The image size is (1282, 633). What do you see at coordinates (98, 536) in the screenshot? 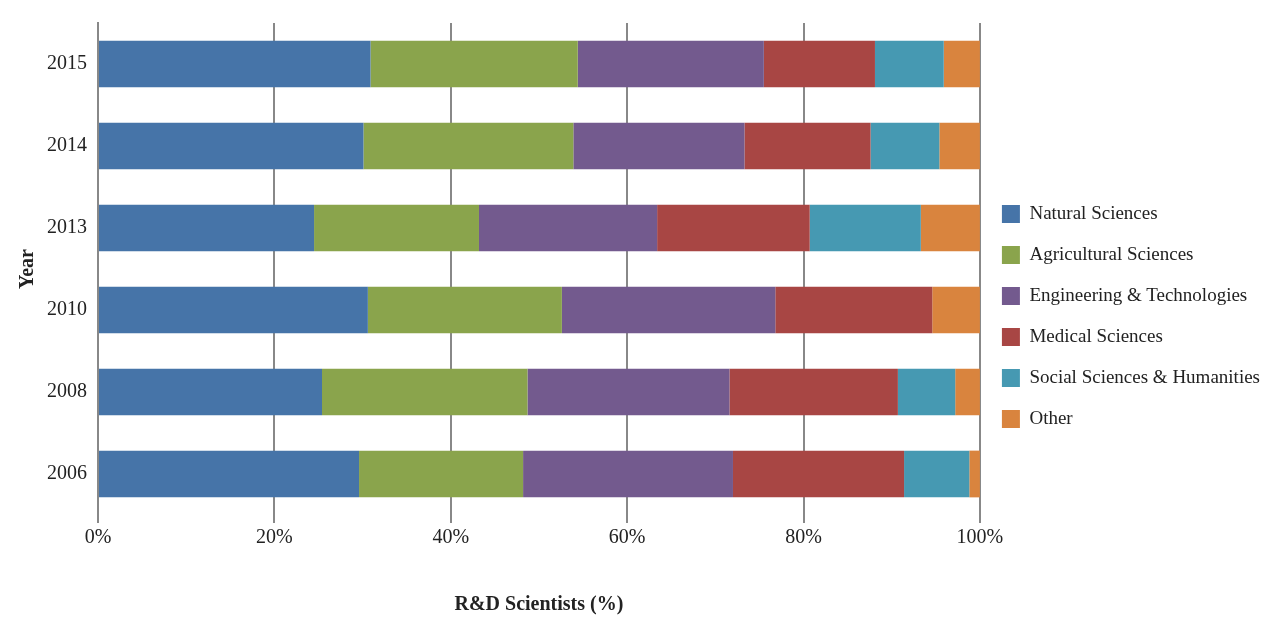
I see `x-tick-label: 0%` at bounding box center [98, 536].